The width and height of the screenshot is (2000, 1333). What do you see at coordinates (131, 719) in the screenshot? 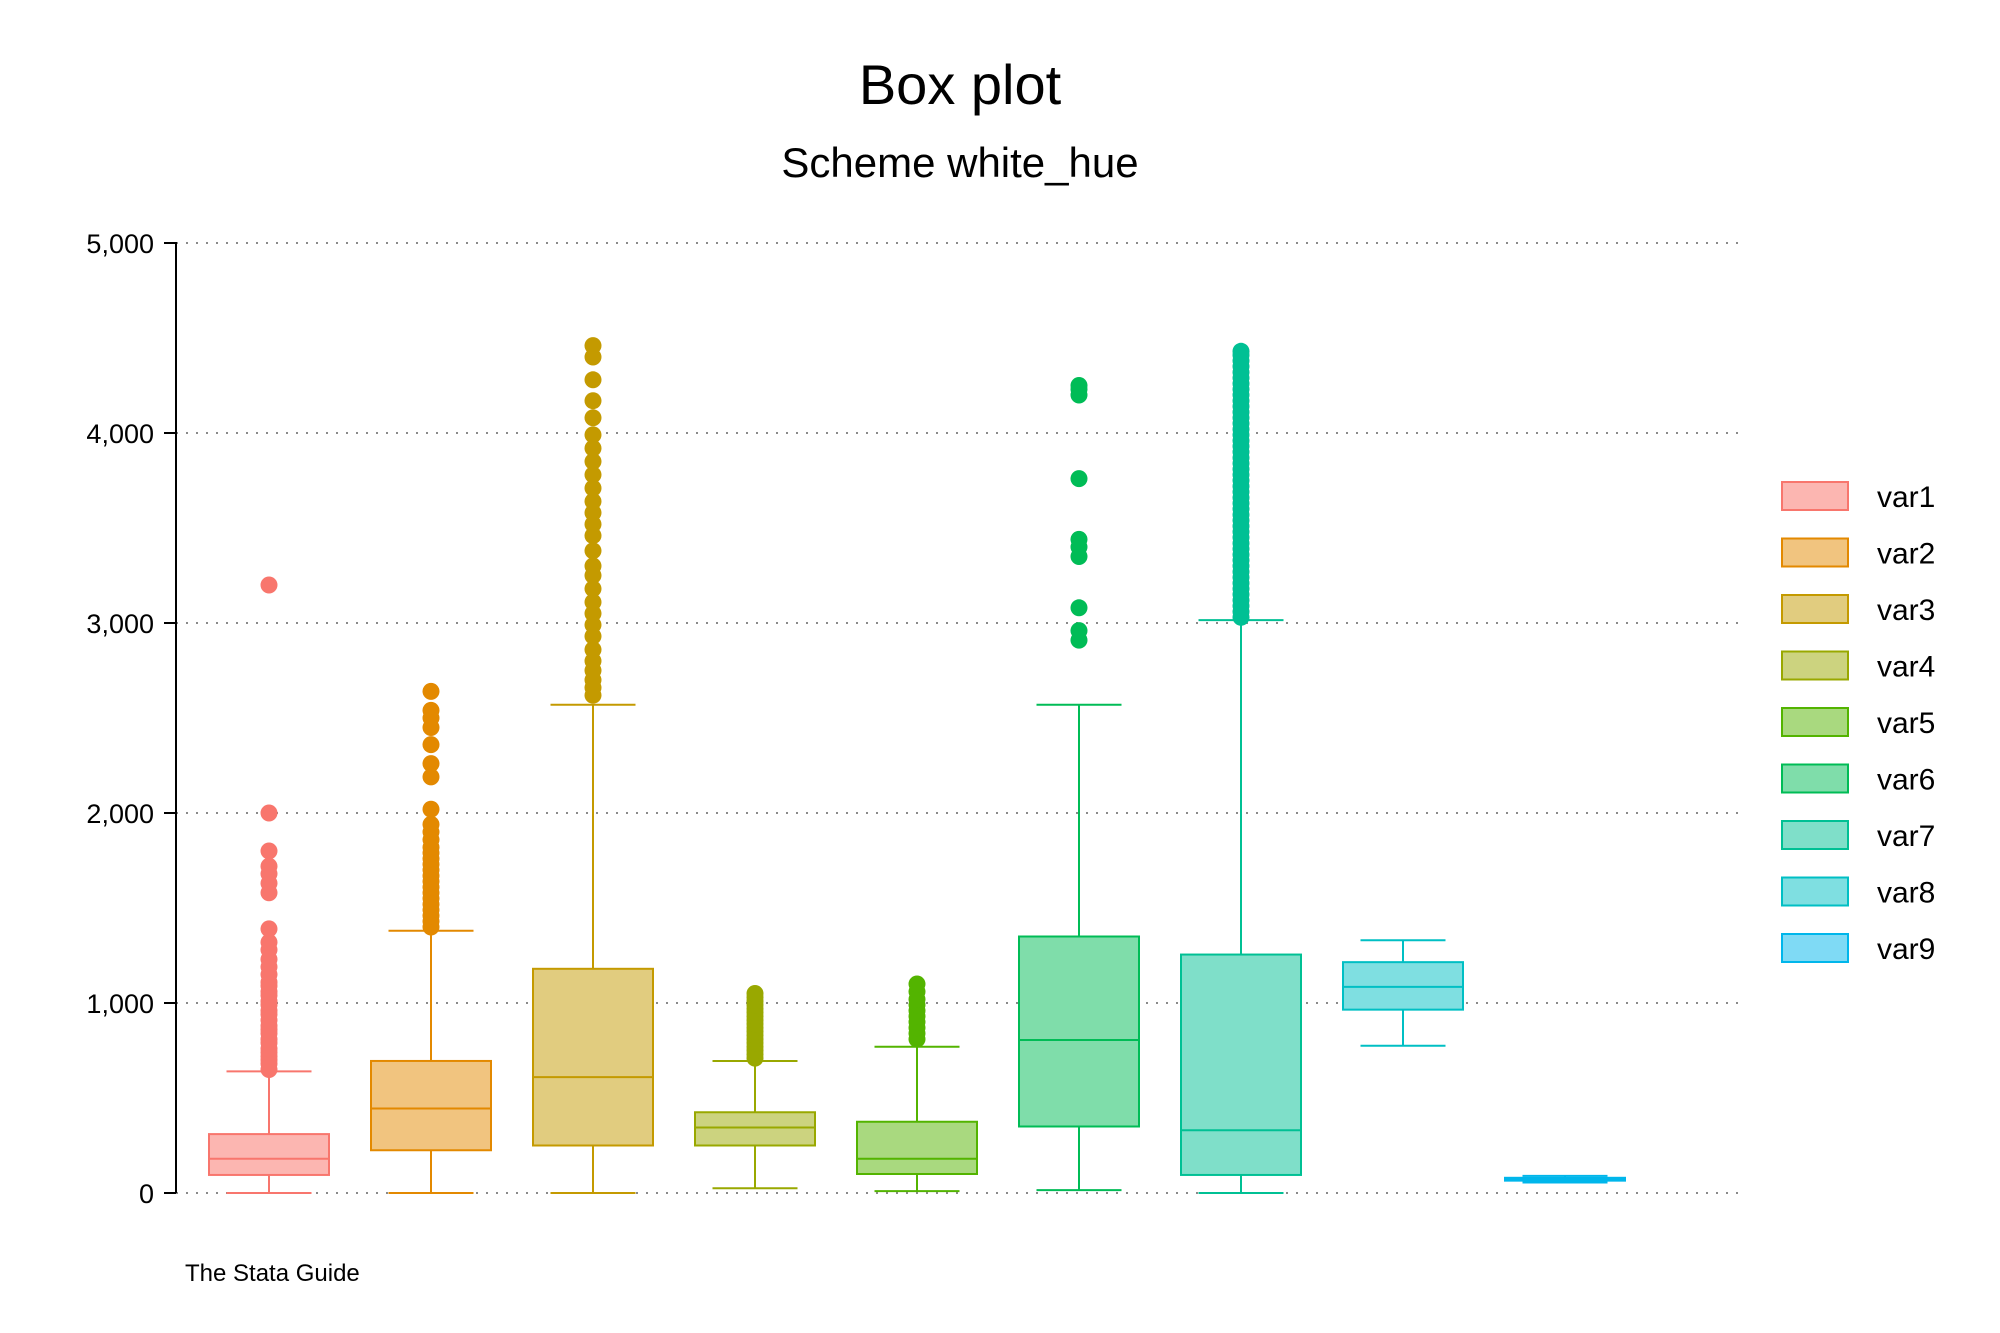
I see `y-axis-ticks: 0 1,000 2,000 3,000 4,000 5,000` at bounding box center [131, 719].